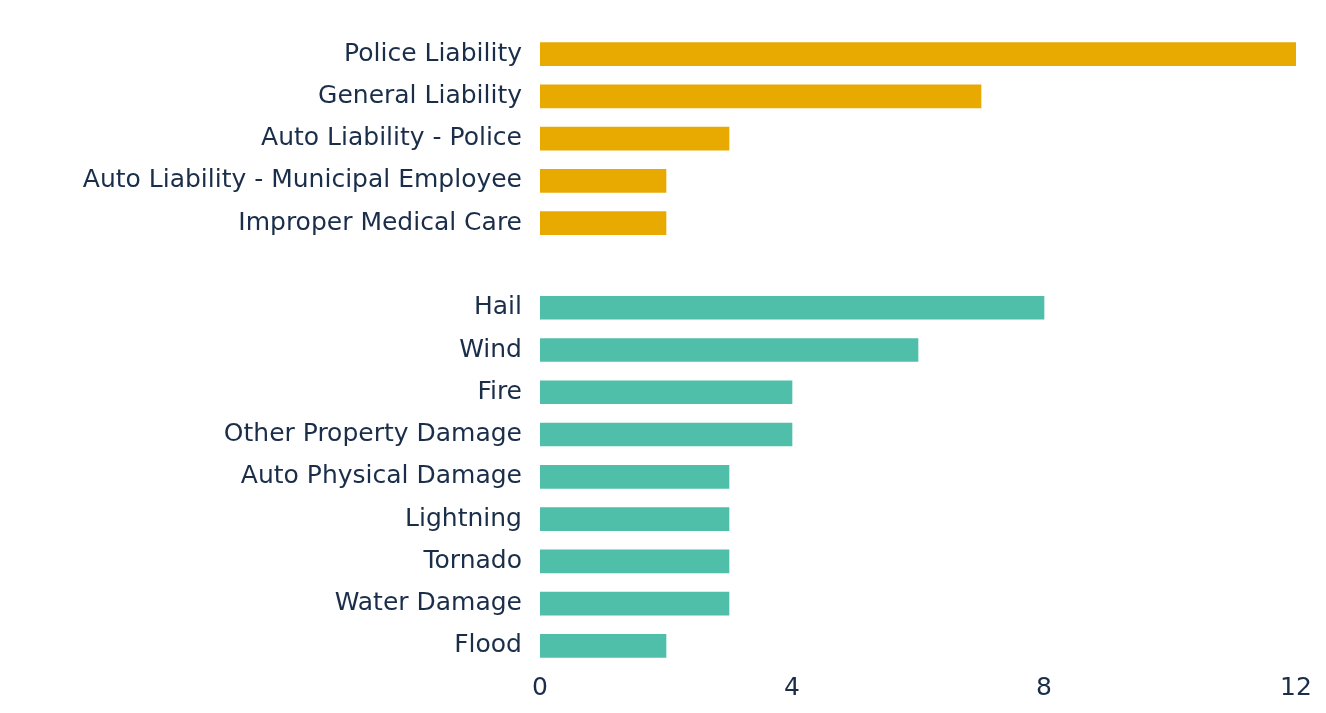  I want to click on x-tick-label: 8, so click(1044, 686).